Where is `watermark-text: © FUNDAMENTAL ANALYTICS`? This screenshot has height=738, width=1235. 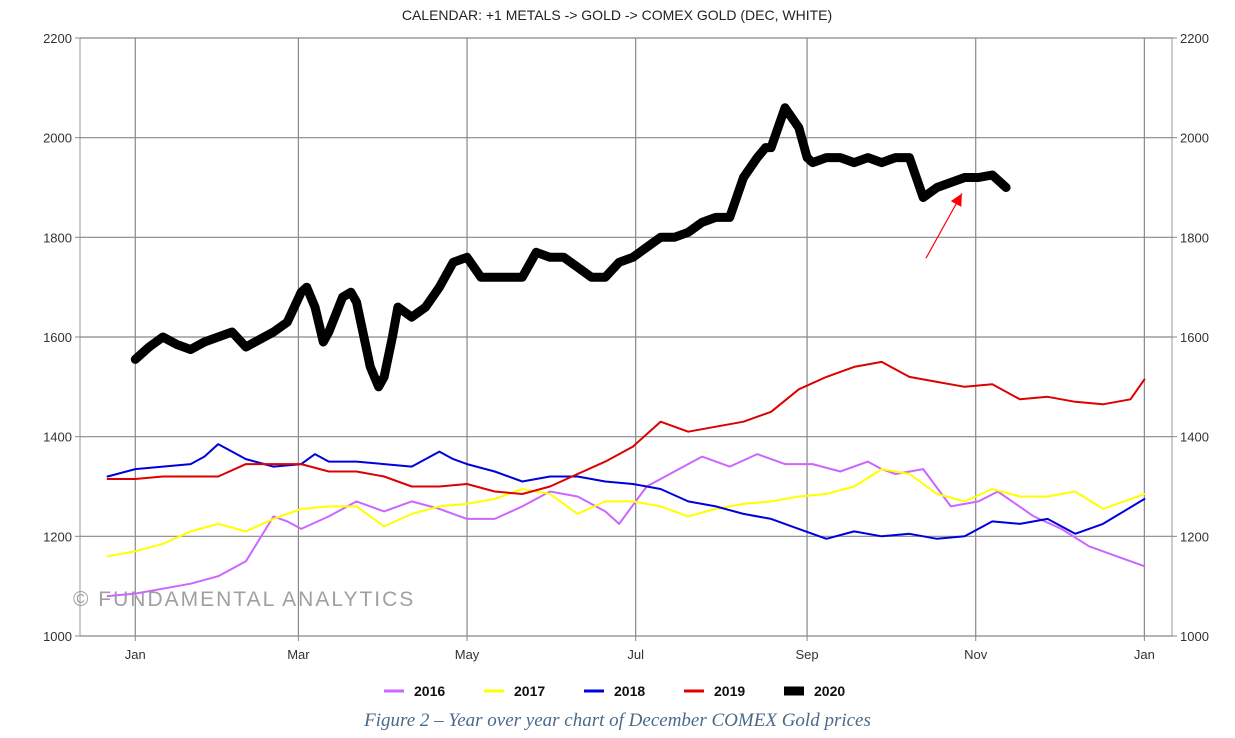
watermark-text: © FUNDAMENTAL ANALYTICS is located at coordinates (244, 599).